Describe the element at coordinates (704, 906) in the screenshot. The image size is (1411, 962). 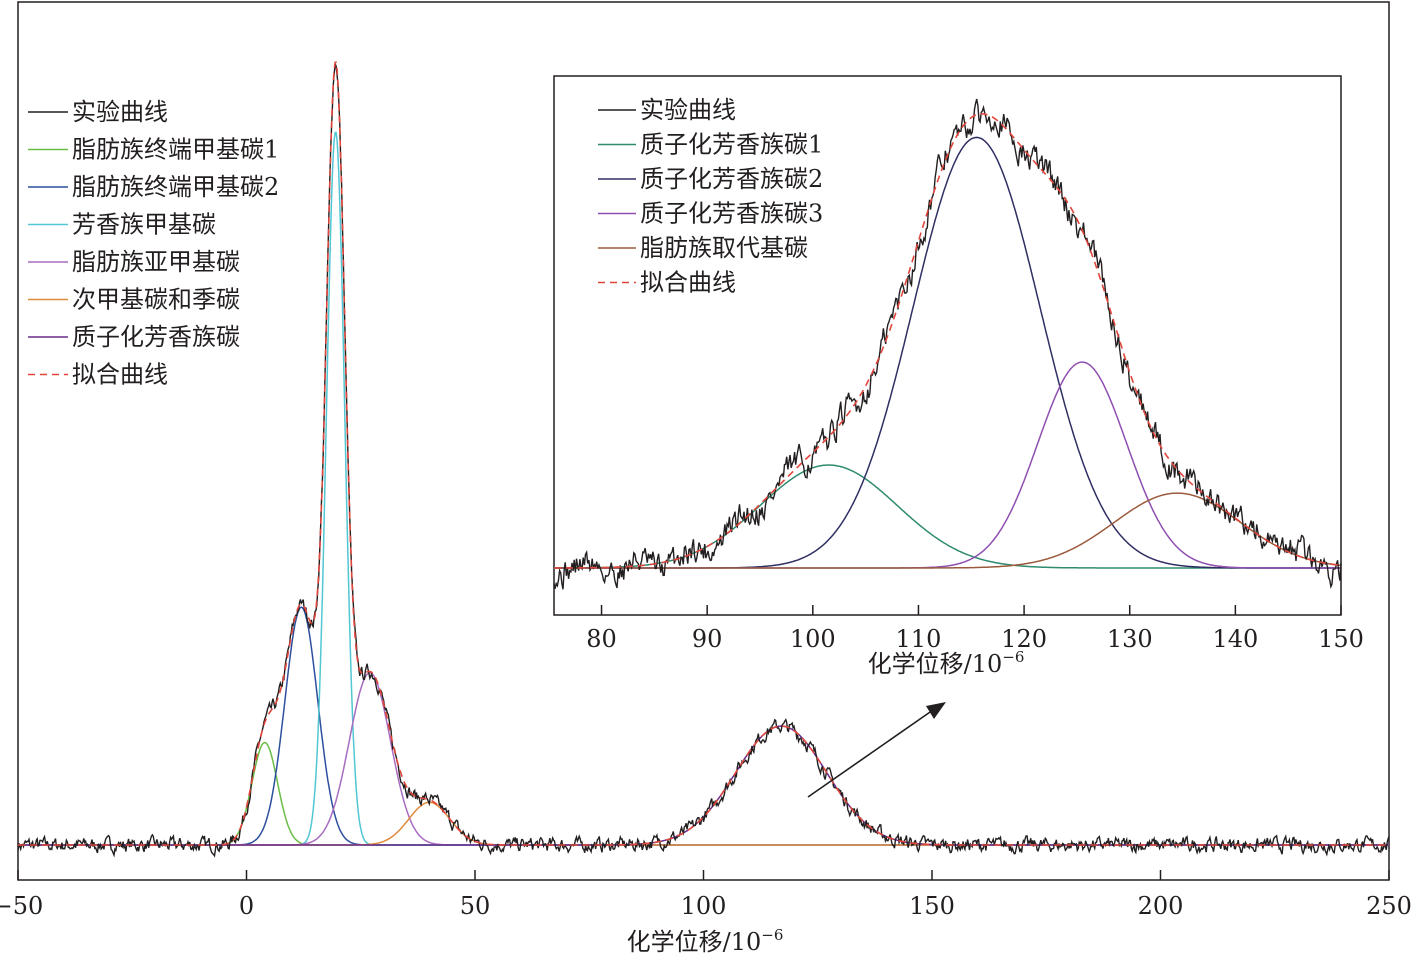
I see `panel1-x-tick-label: 100` at that location.